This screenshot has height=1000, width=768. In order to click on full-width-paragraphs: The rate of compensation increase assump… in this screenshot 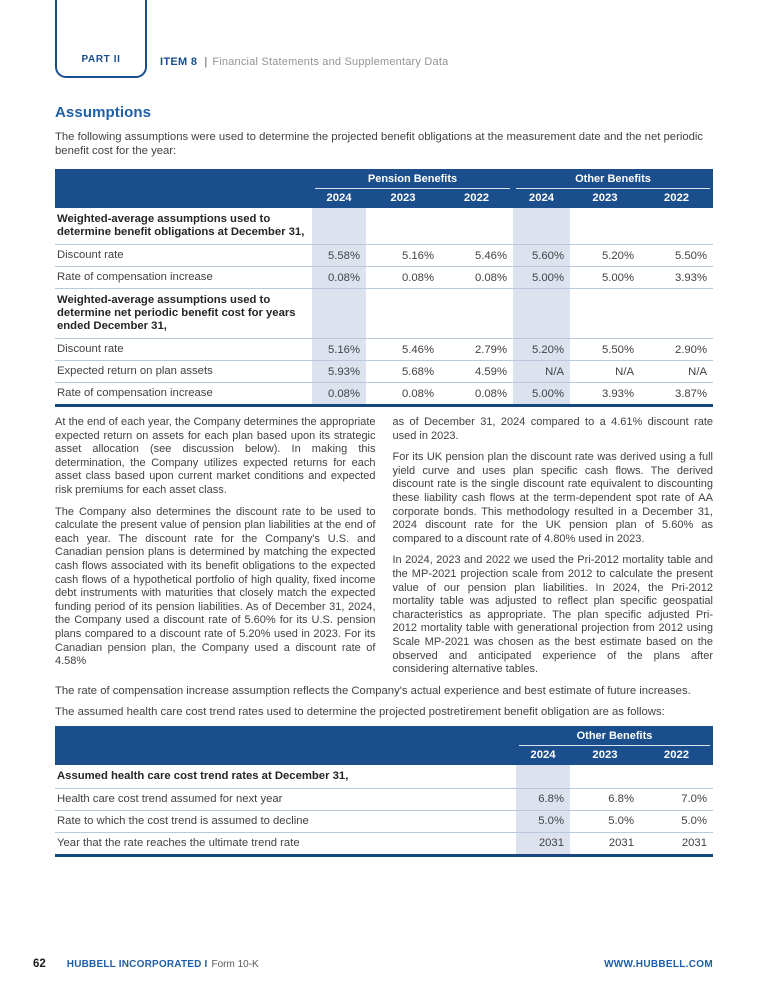, I will do `click(384, 701)`.